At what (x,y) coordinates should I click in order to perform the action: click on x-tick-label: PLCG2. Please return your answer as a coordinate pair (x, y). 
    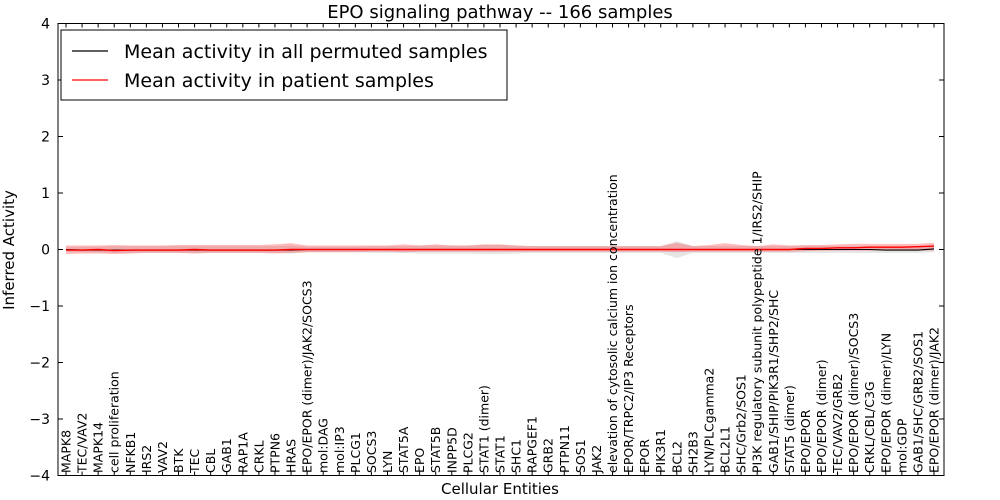
    Looking at the image, I should click on (467, 452).